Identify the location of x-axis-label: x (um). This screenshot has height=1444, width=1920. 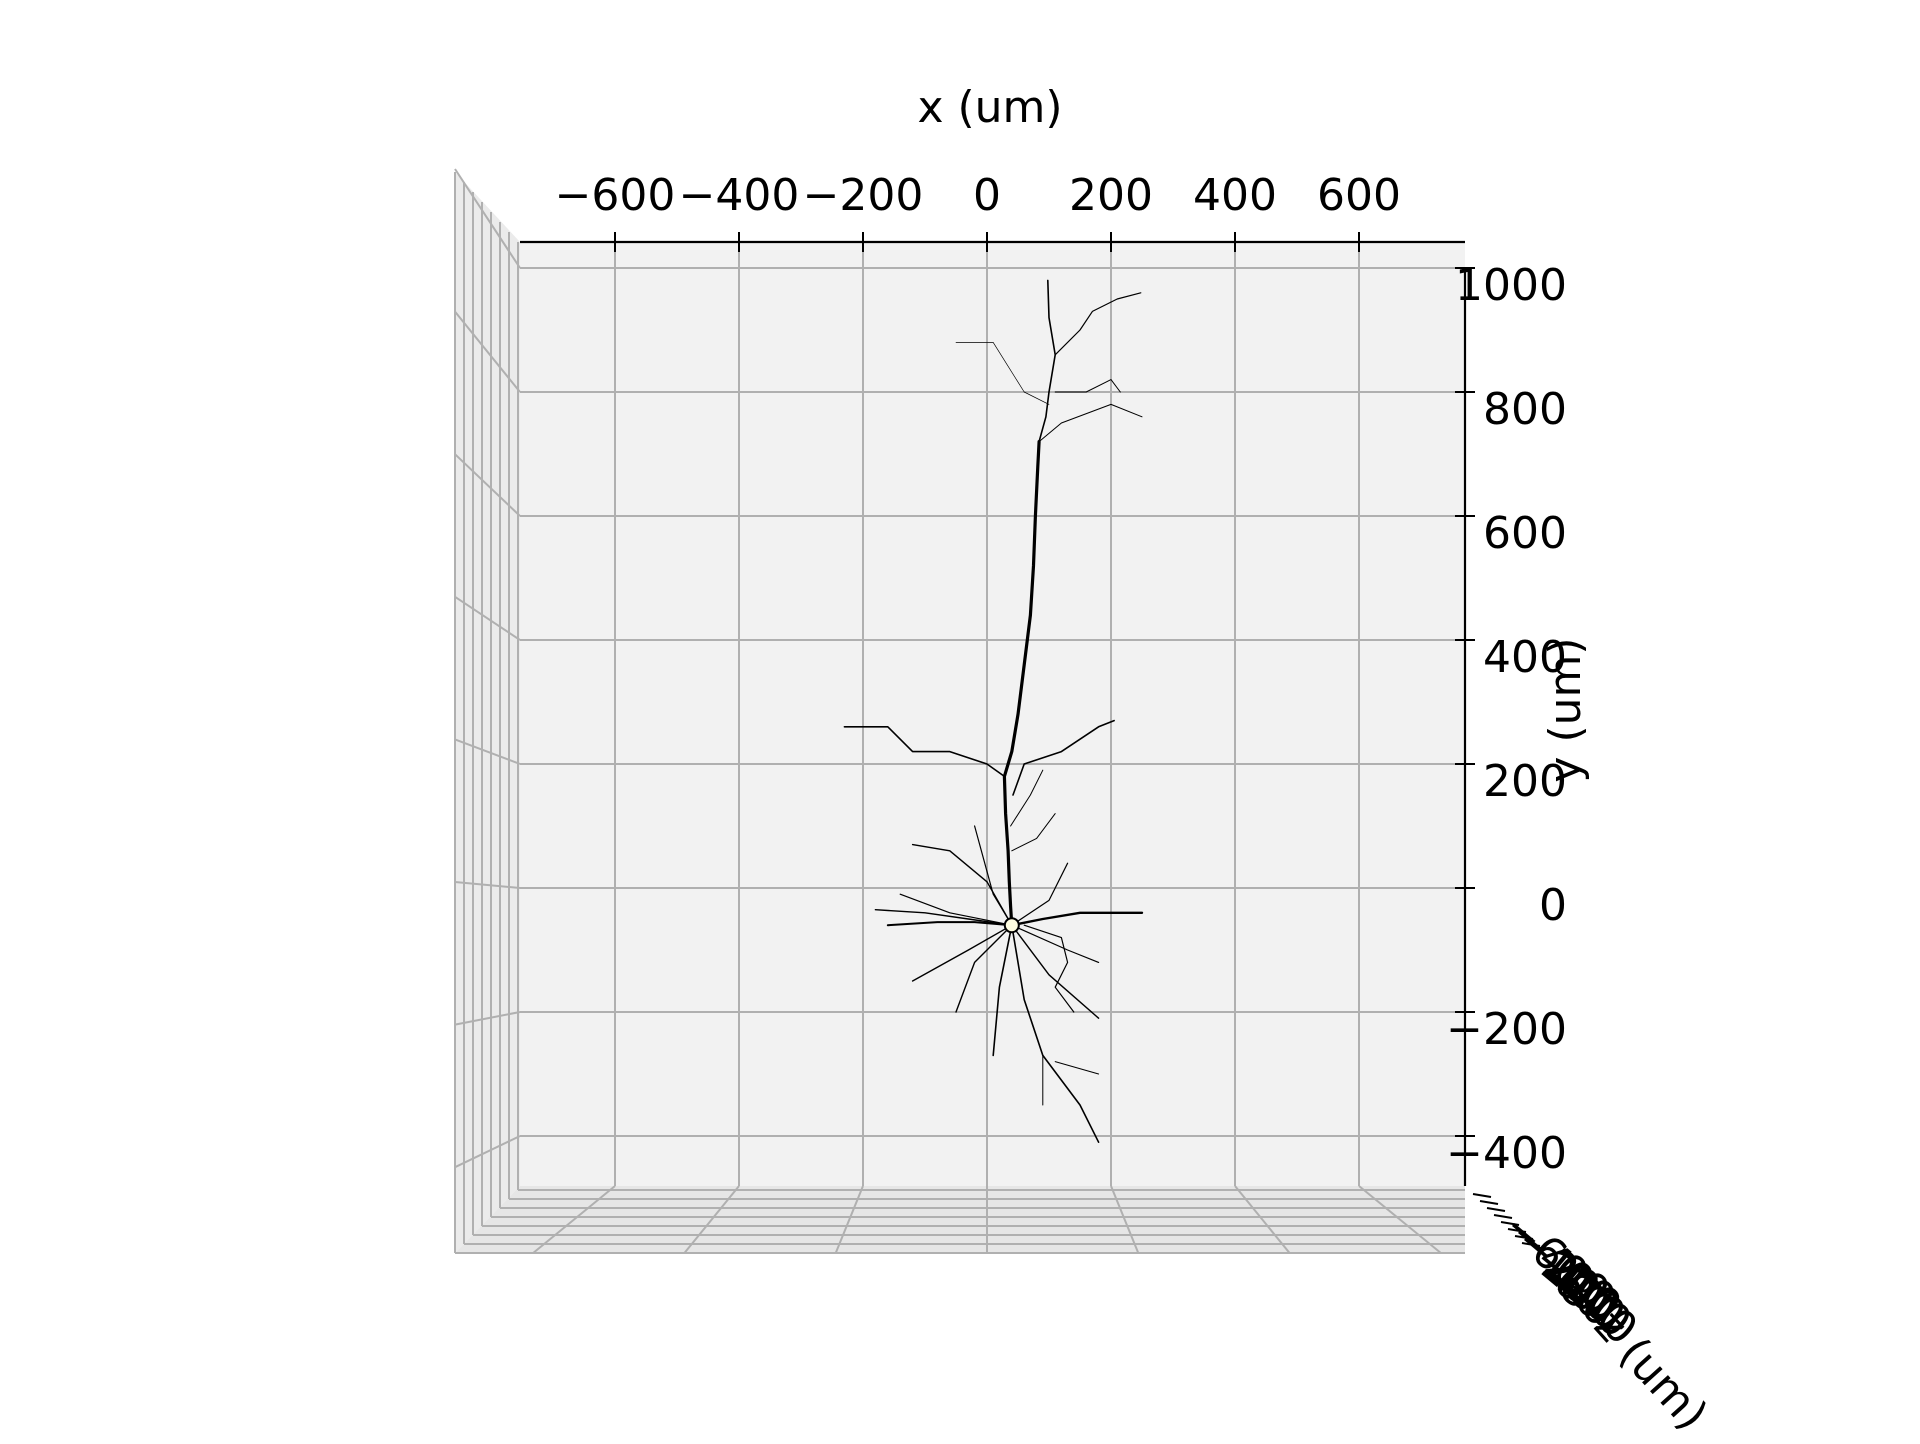
(989, 107).